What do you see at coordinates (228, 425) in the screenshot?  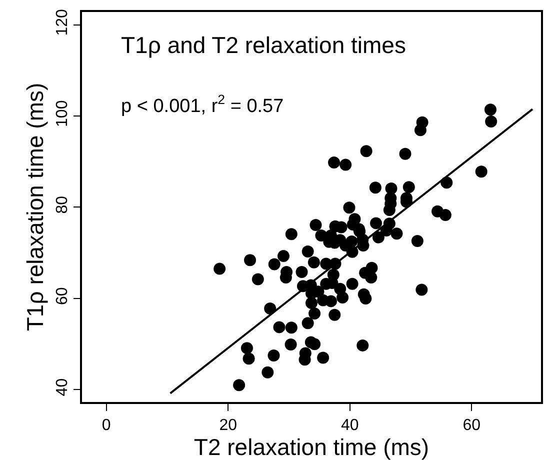 I see `x-tick-label: 20` at bounding box center [228, 425].